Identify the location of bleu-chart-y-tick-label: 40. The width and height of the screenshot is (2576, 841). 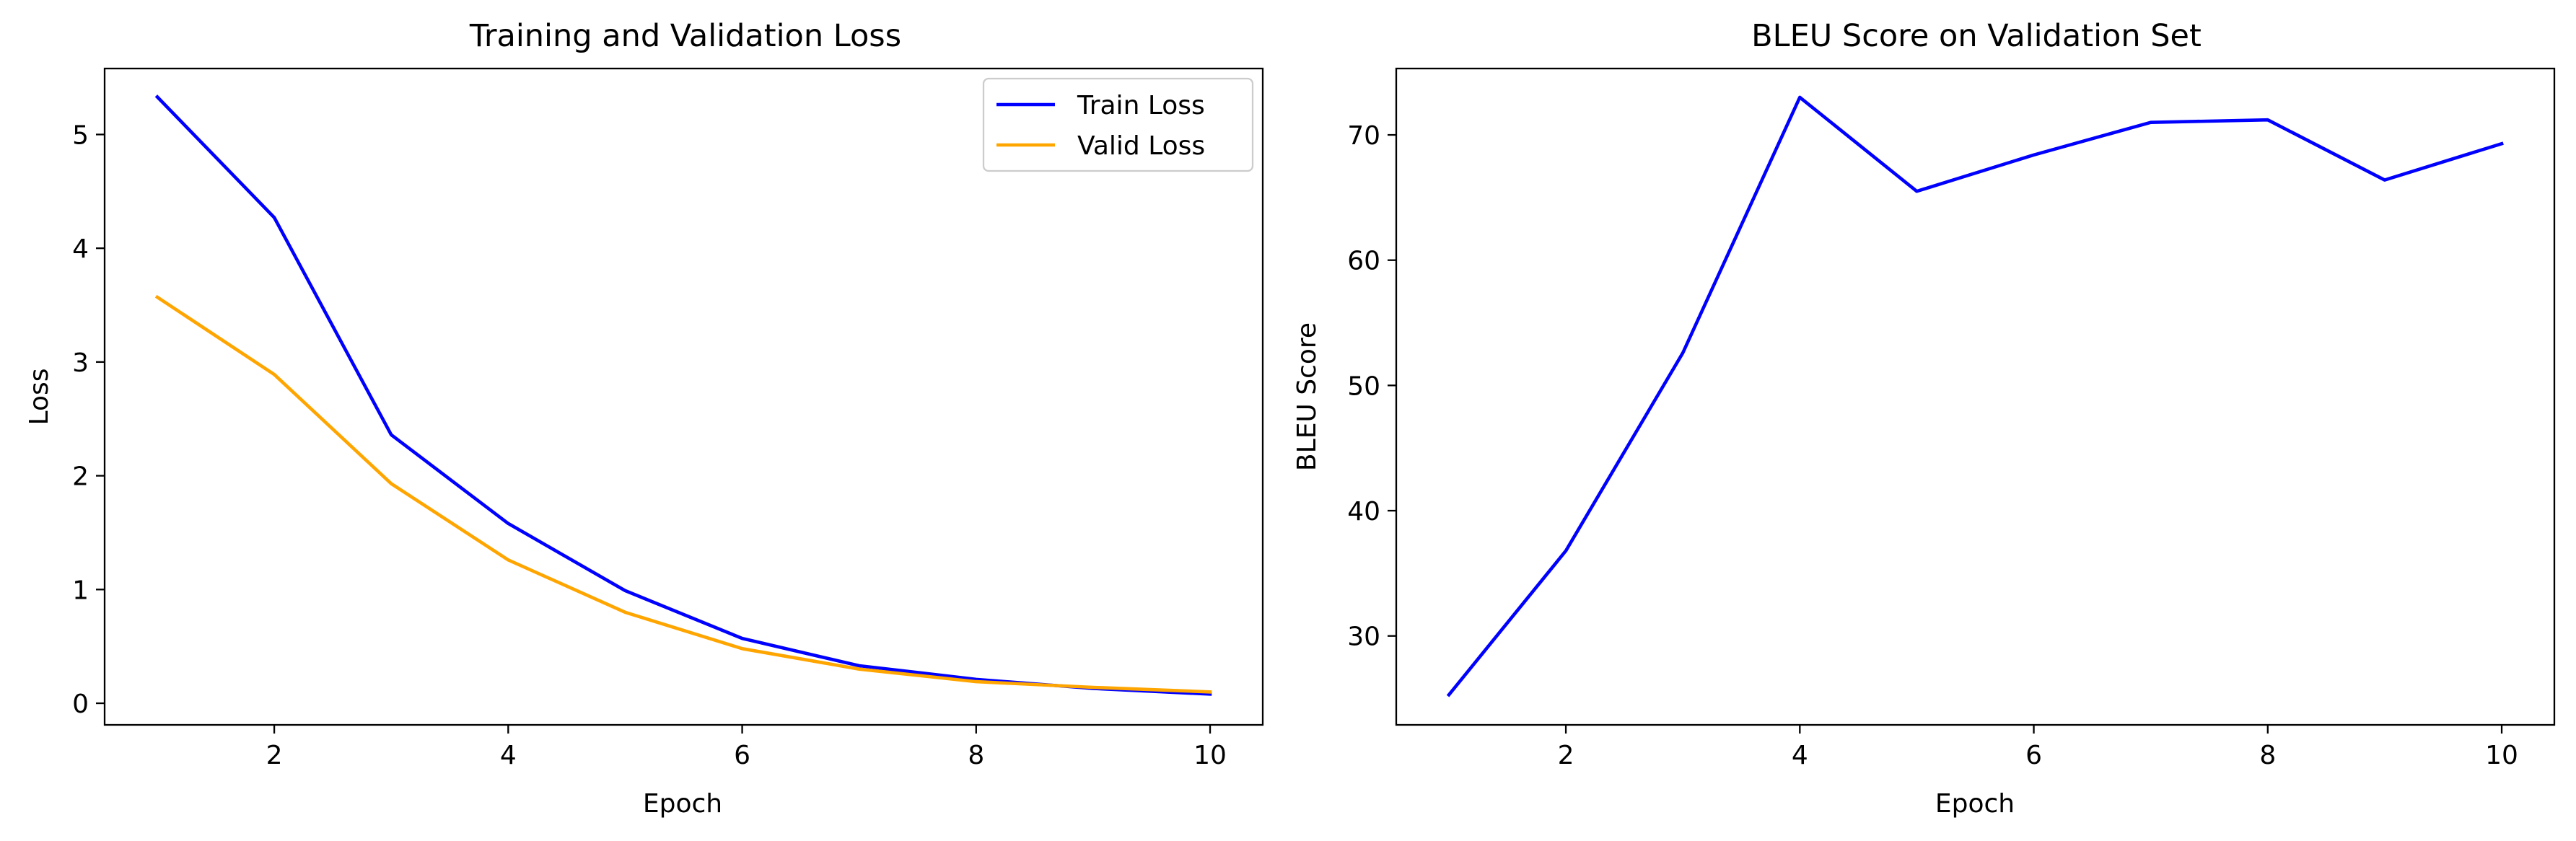
(1363, 512).